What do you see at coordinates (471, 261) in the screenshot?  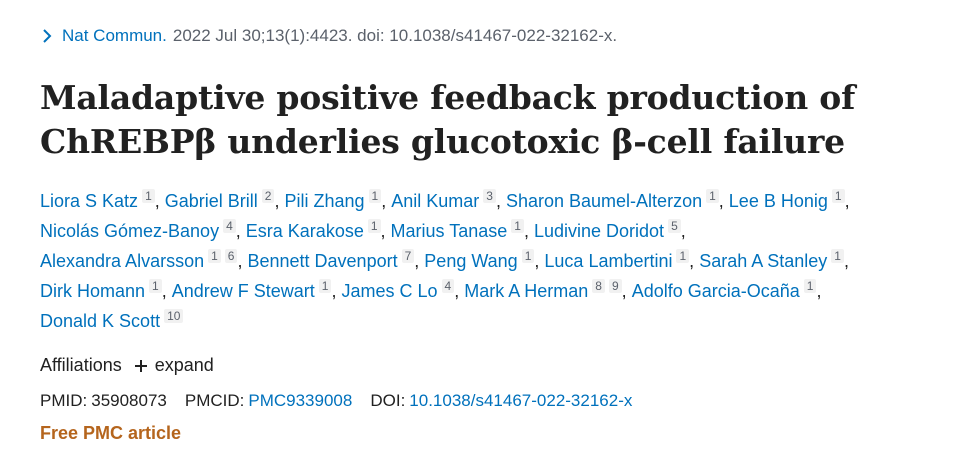 I see `author-link: Peng Wang` at bounding box center [471, 261].